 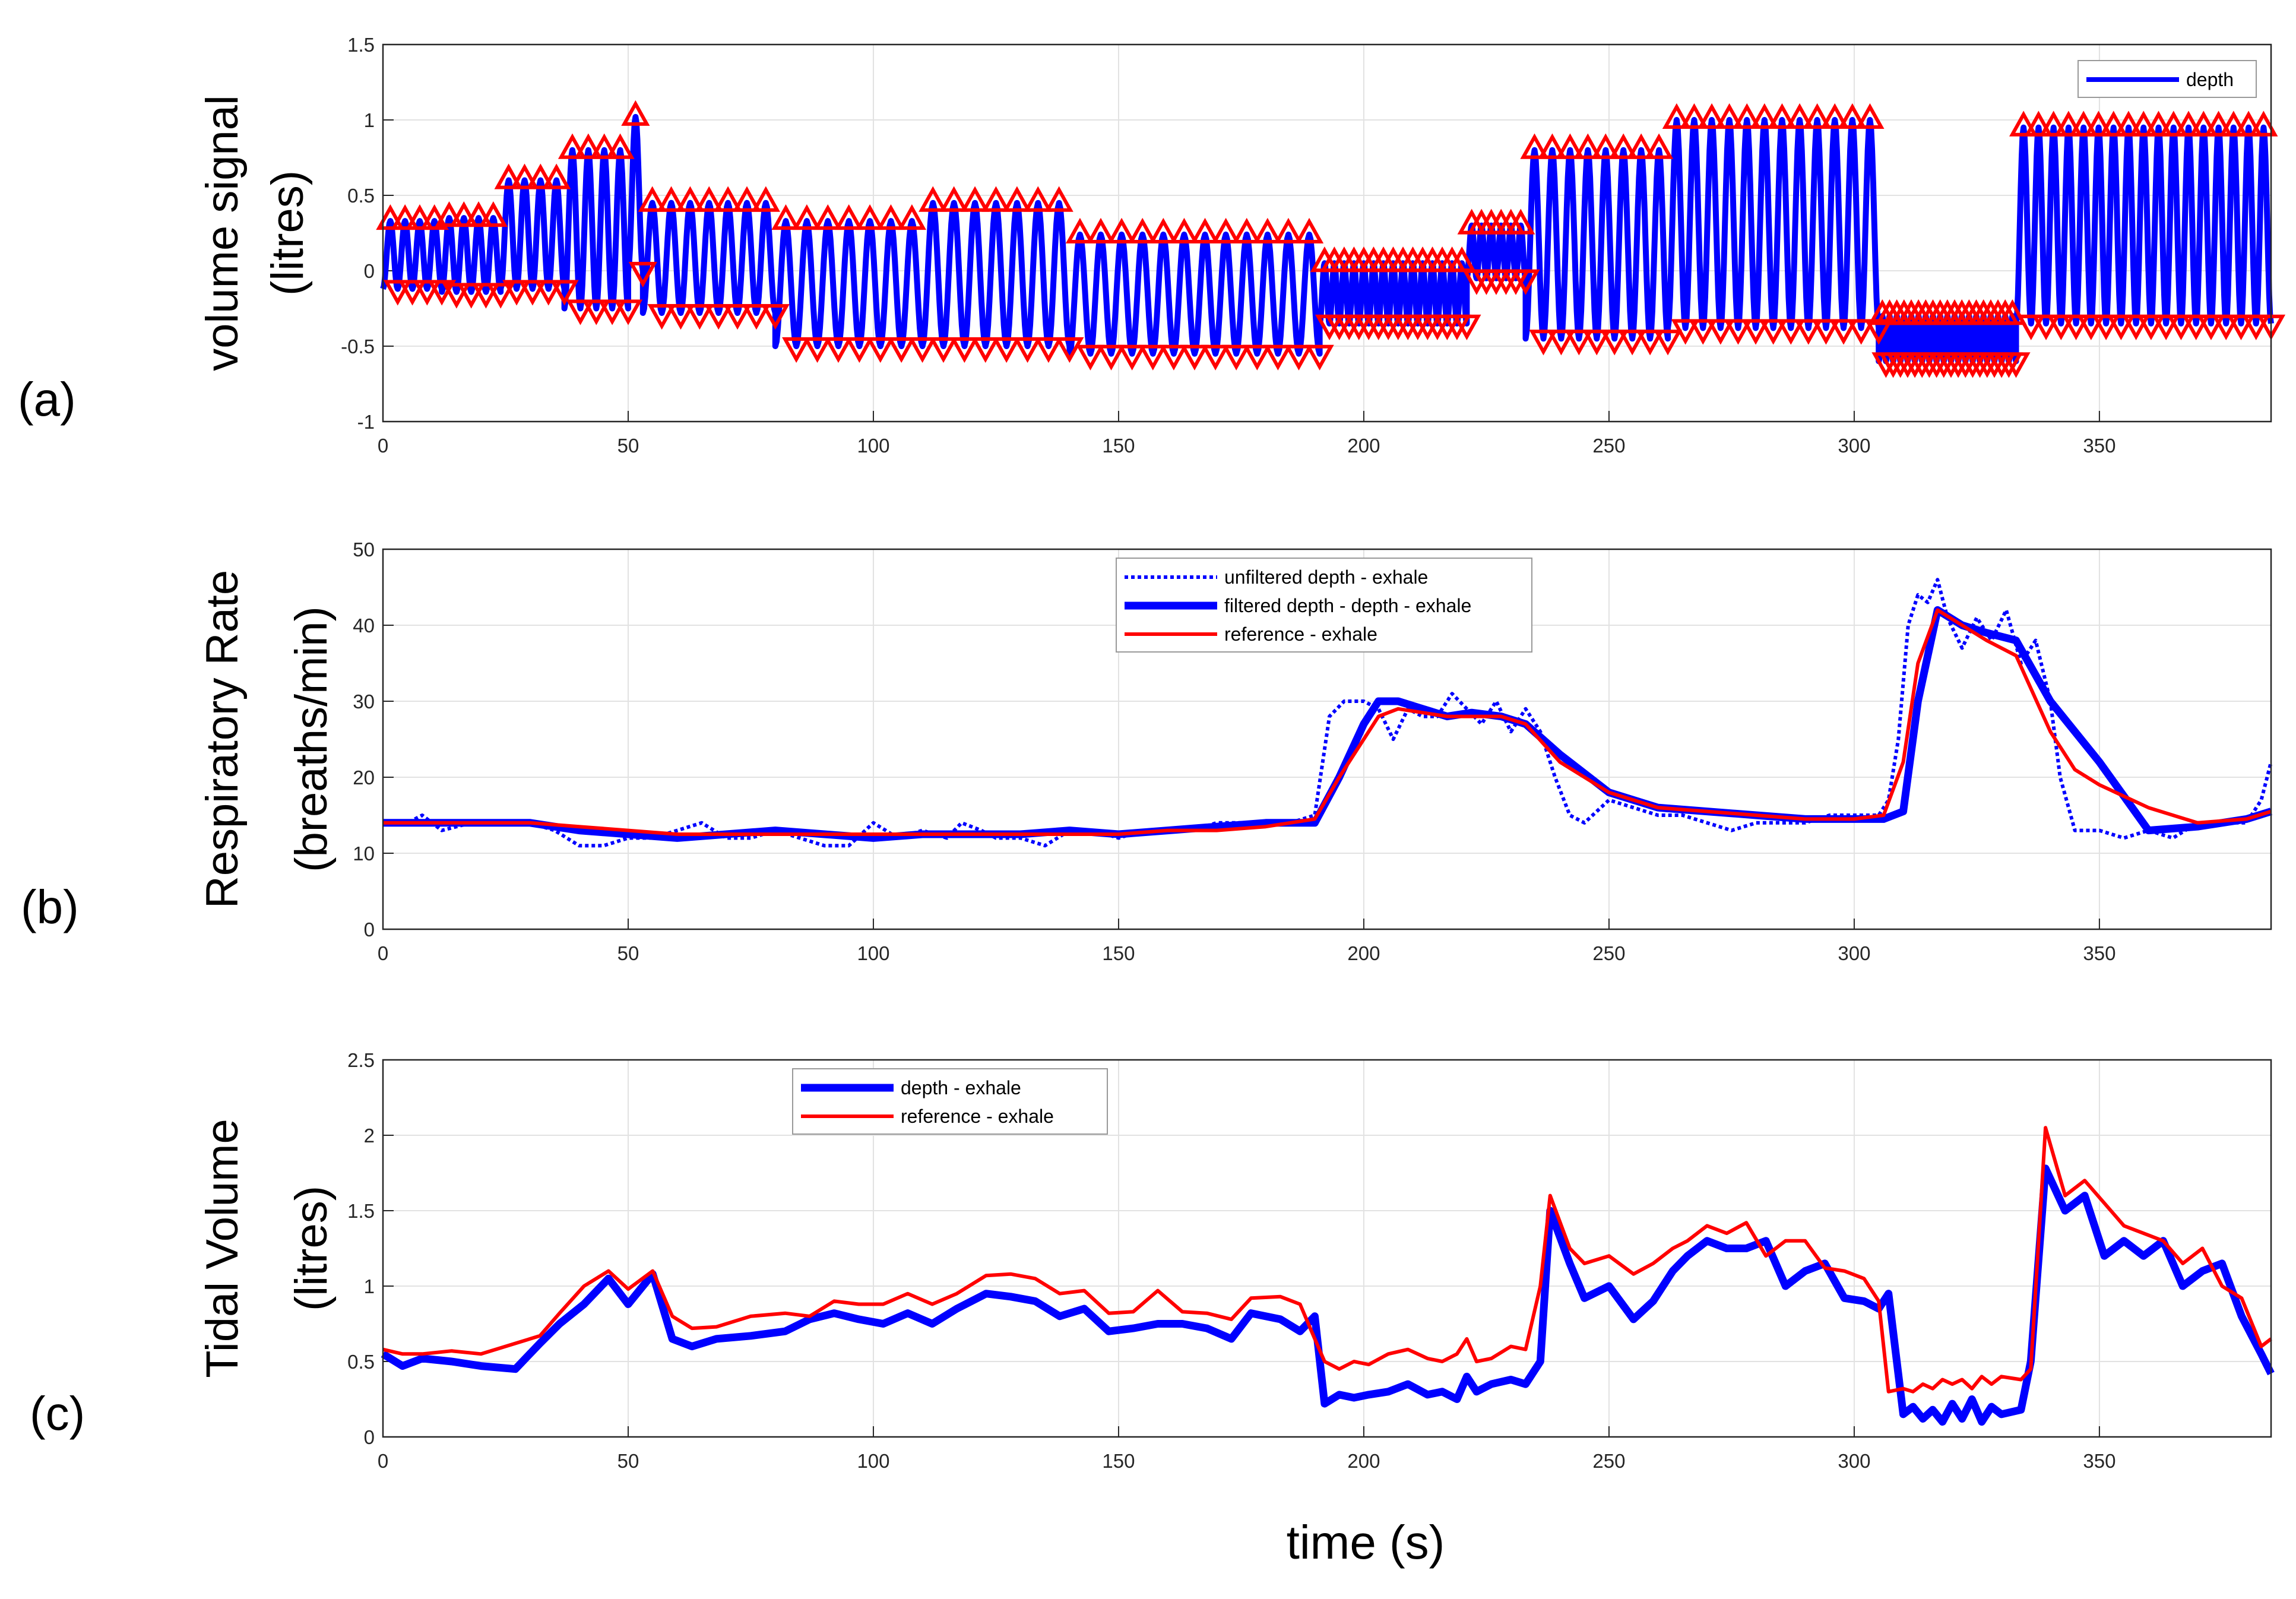 What do you see at coordinates (1854, 1461) in the screenshot?
I see `x-tick-label: 300` at bounding box center [1854, 1461].